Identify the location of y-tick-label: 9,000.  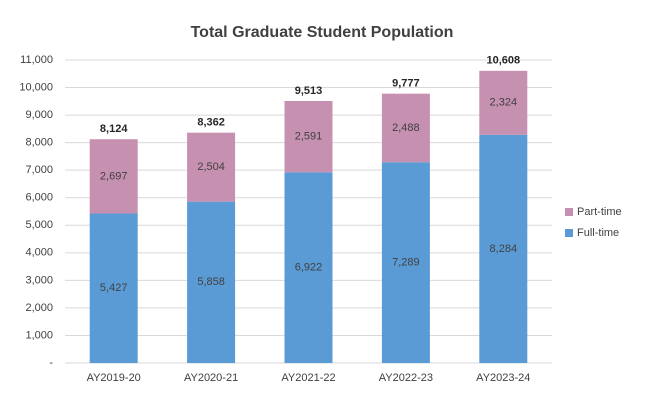
(39, 115).